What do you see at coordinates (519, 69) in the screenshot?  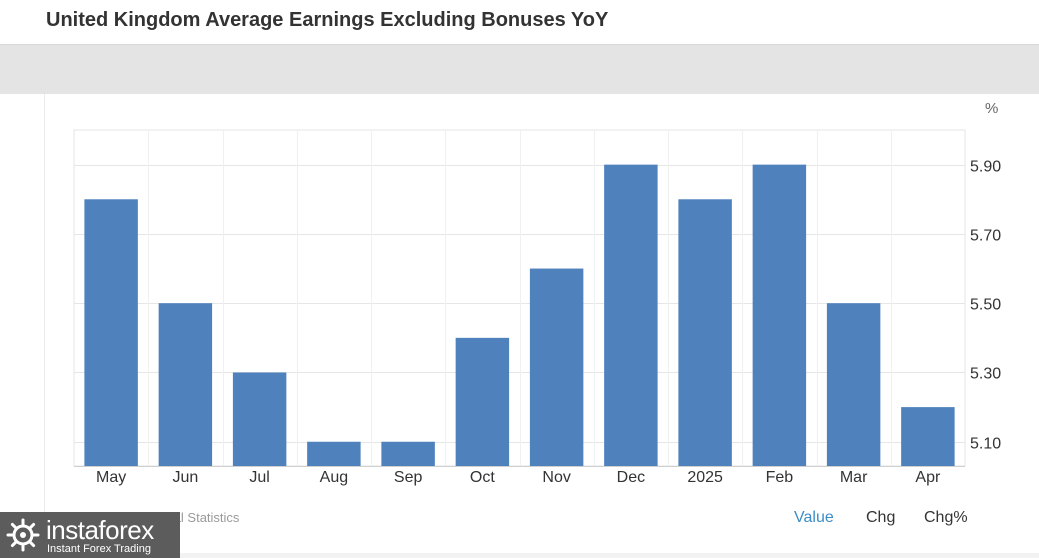 I see `toolbar-band` at bounding box center [519, 69].